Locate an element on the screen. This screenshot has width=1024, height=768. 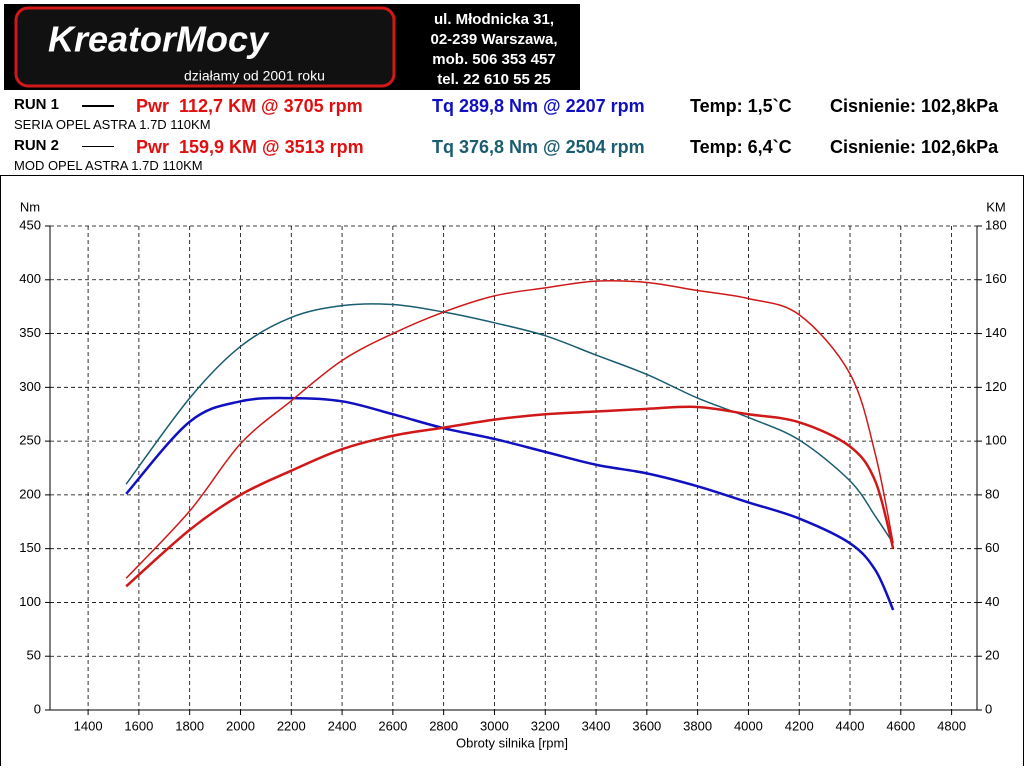
x-tick-label: 3600 is located at coordinates (646, 725).